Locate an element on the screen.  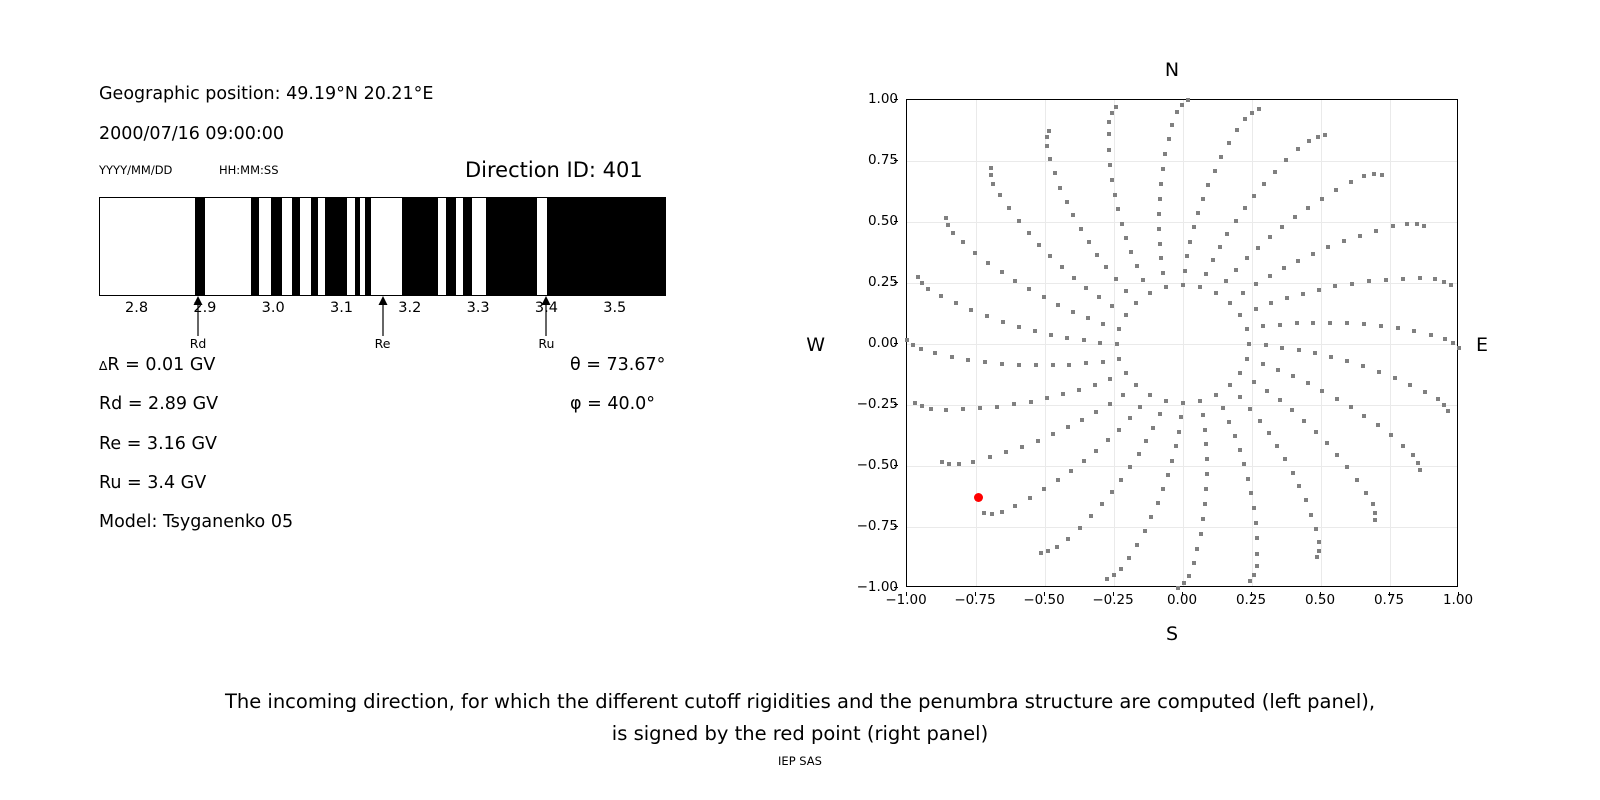
direction-map-x-tick-label: −1.00 is located at coordinates (906, 600).